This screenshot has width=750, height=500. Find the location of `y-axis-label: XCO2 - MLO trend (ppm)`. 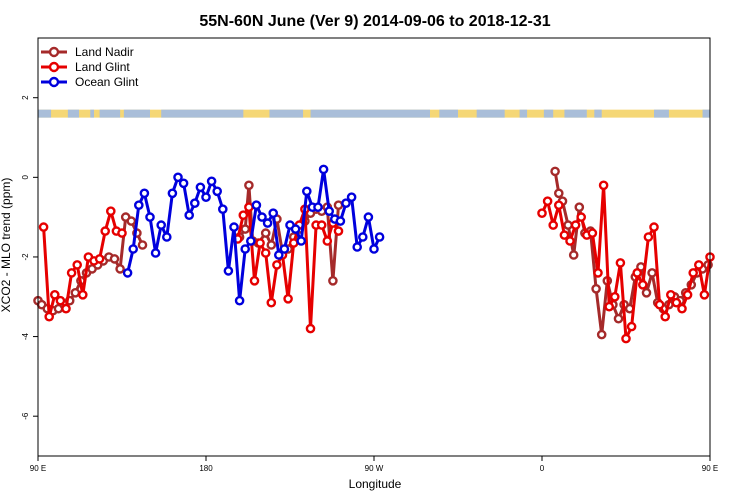

y-axis-label: XCO2 - MLO trend (ppm) is located at coordinates (6, 245).